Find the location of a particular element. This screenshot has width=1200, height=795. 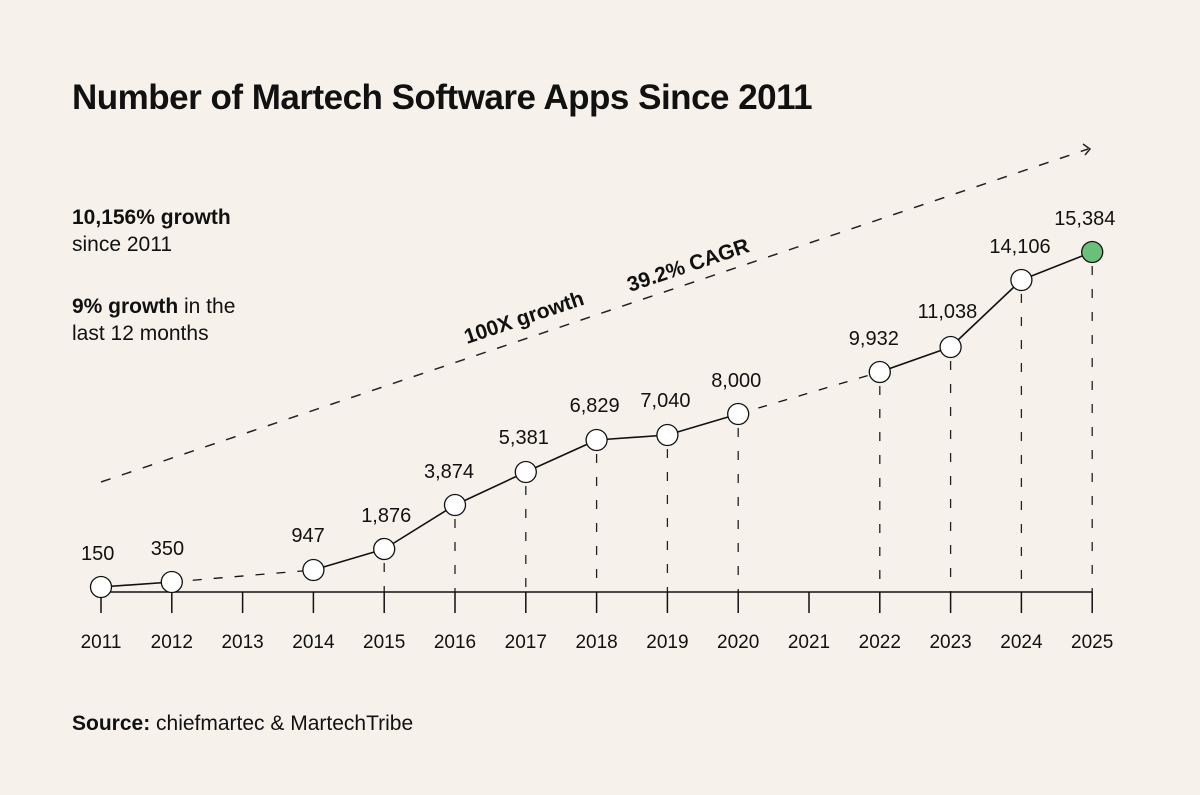

value-label: 150 is located at coordinates (97, 554).